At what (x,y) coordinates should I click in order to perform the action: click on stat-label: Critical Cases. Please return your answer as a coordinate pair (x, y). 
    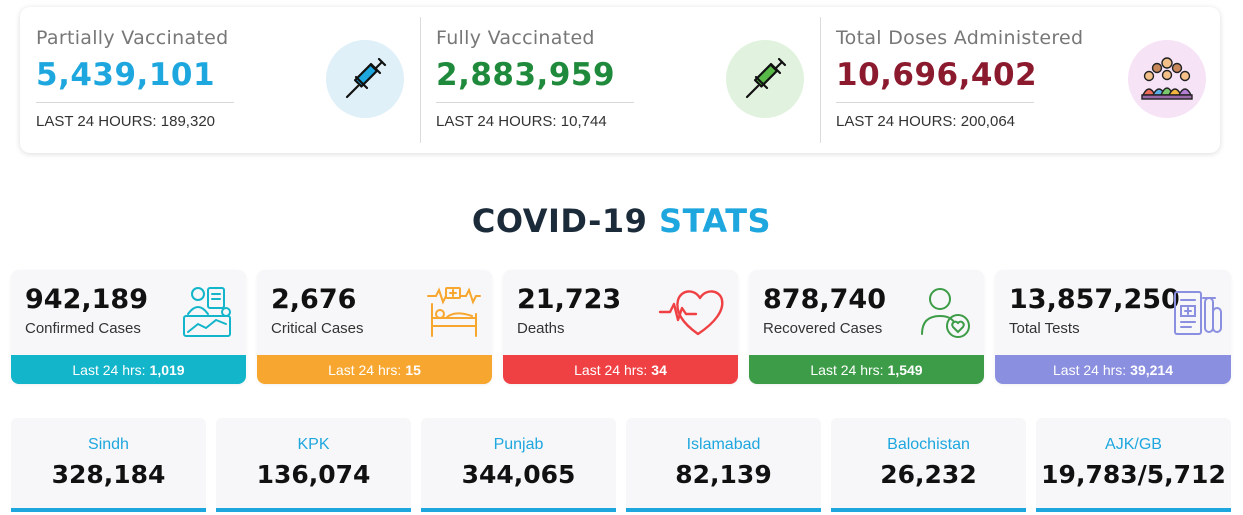
    Looking at the image, I should click on (317, 328).